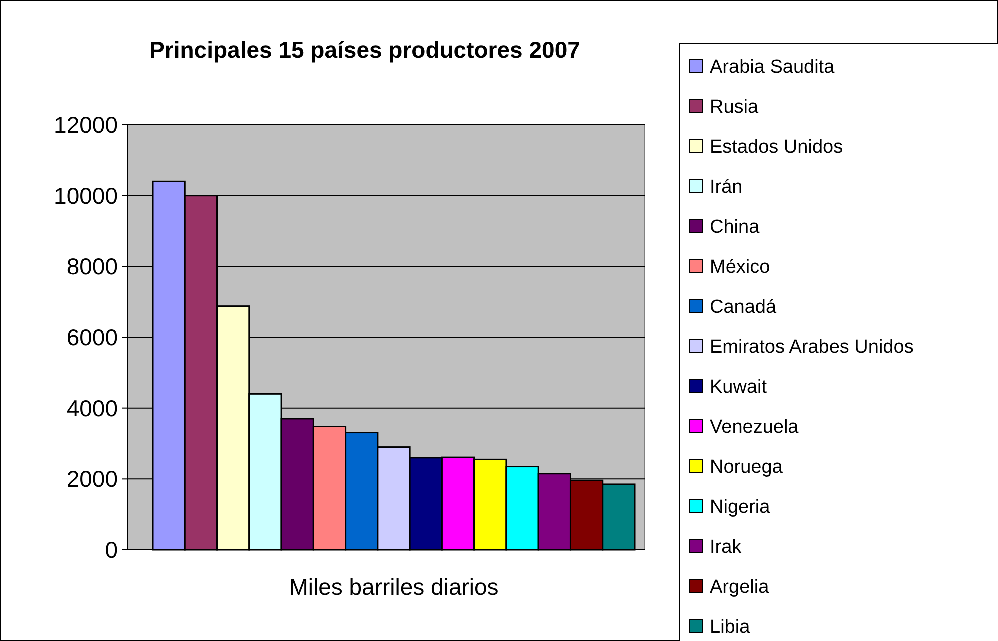 This screenshot has width=998, height=641. I want to click on y-tick-label: 0, so click(111, 550).